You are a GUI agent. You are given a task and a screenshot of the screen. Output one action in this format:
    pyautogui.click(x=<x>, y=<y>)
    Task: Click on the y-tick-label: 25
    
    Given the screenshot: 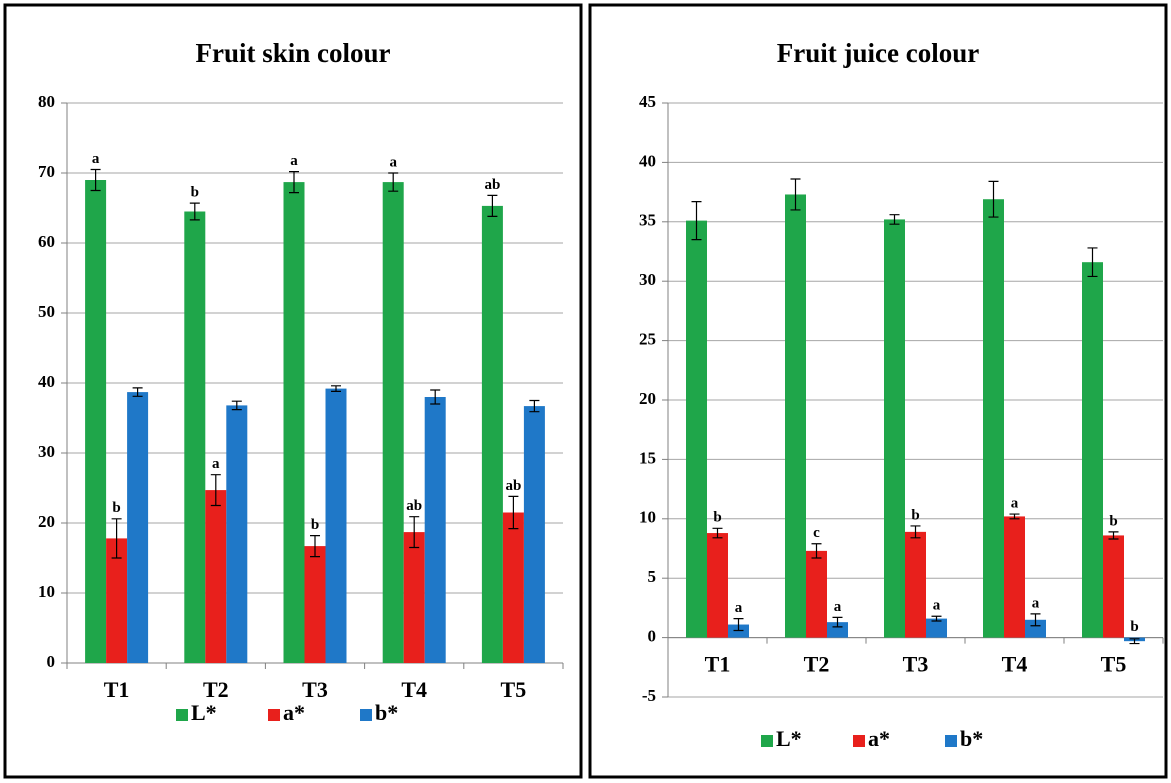 What is the action you would take?
    pyautogui.click(x=647, y=339)
    